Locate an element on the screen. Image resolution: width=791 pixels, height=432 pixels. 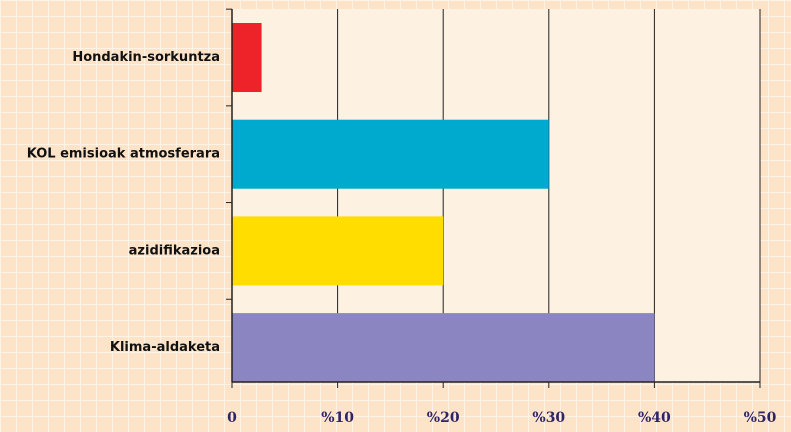
y-tick-label: azidifikazioa is located at coordinates (174, 250).